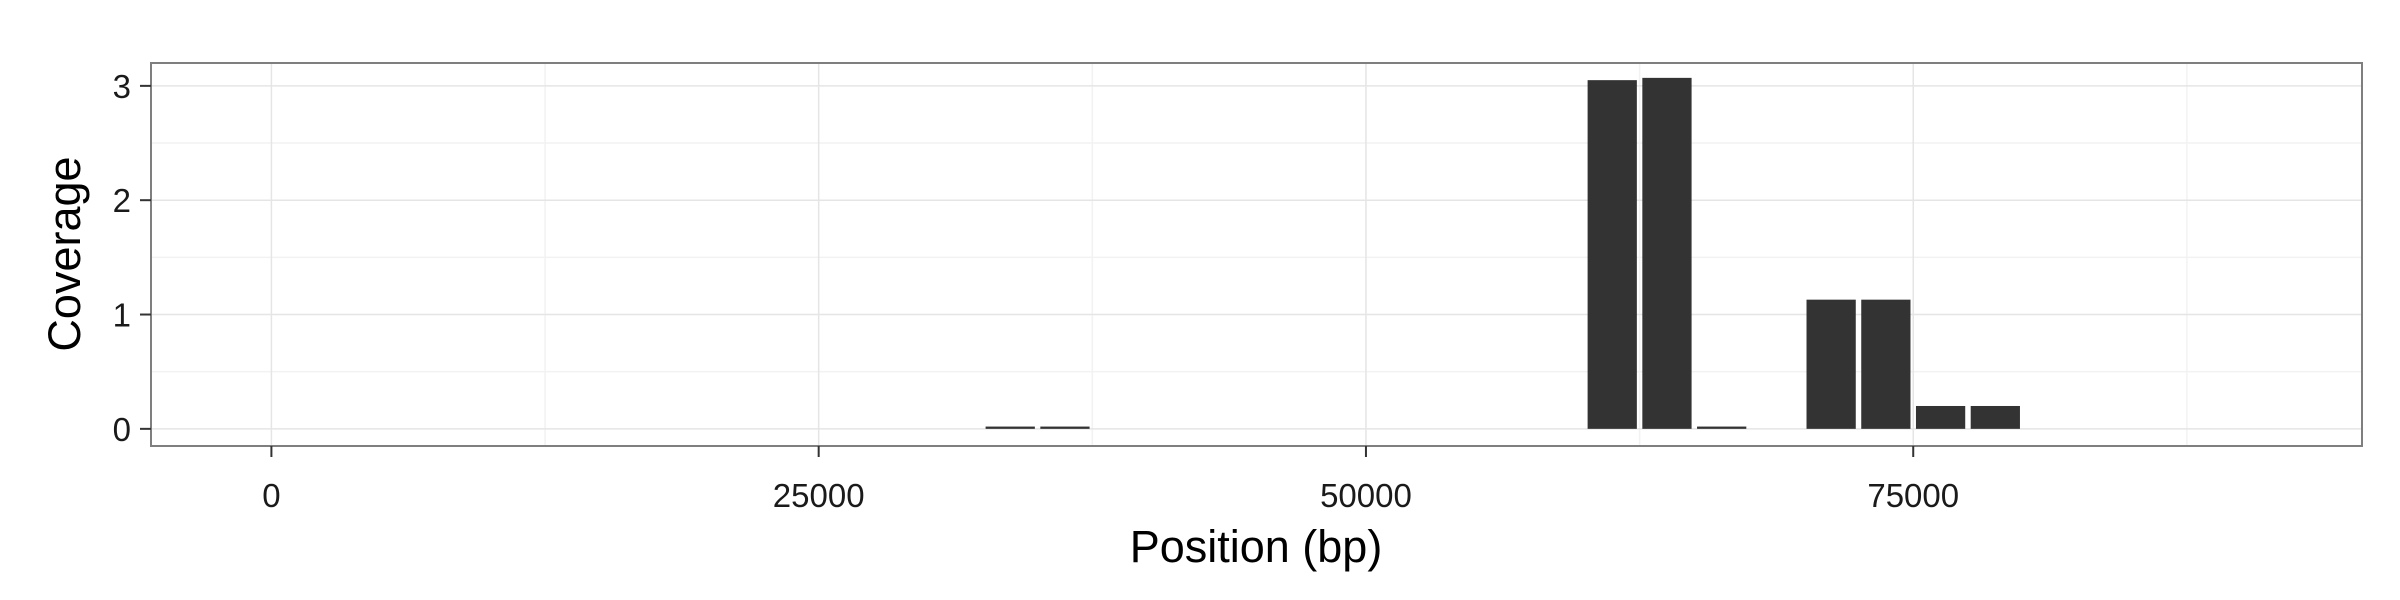 This screenshot has width=2400, height=600. What do you see at coordinates (122, 86) in the screenshot?
I see `y-tick-label: 3` at bounding box center [122, 86].